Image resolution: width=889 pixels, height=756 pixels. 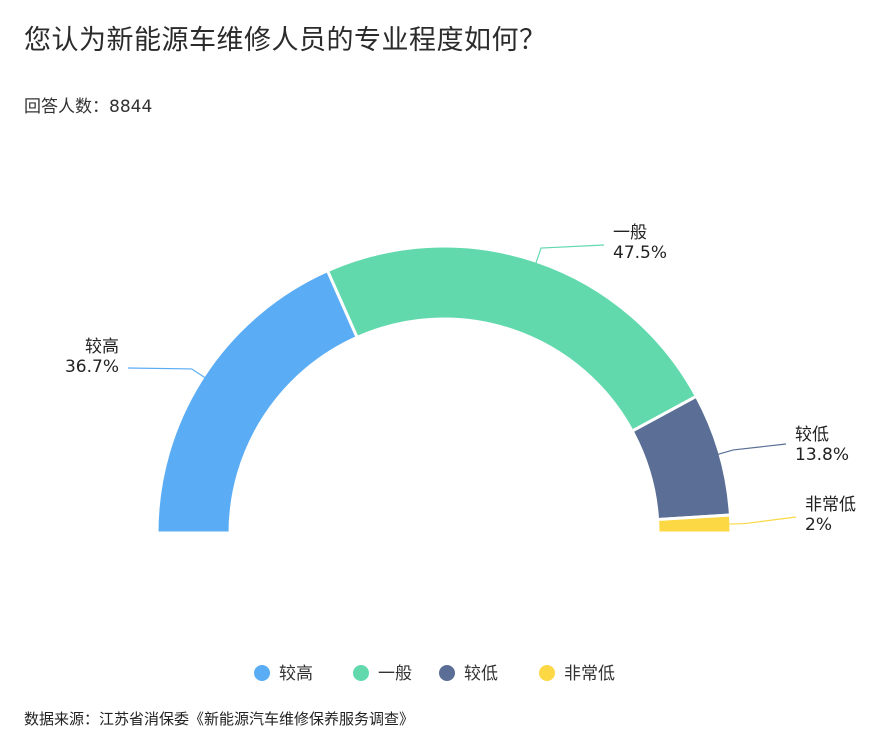 What do you see at coordinates (285, 40) in the screenshot?
I see `chart-title: 您认为新能源车维修人员的专业程度如何？` at bounding box center [285, 40].